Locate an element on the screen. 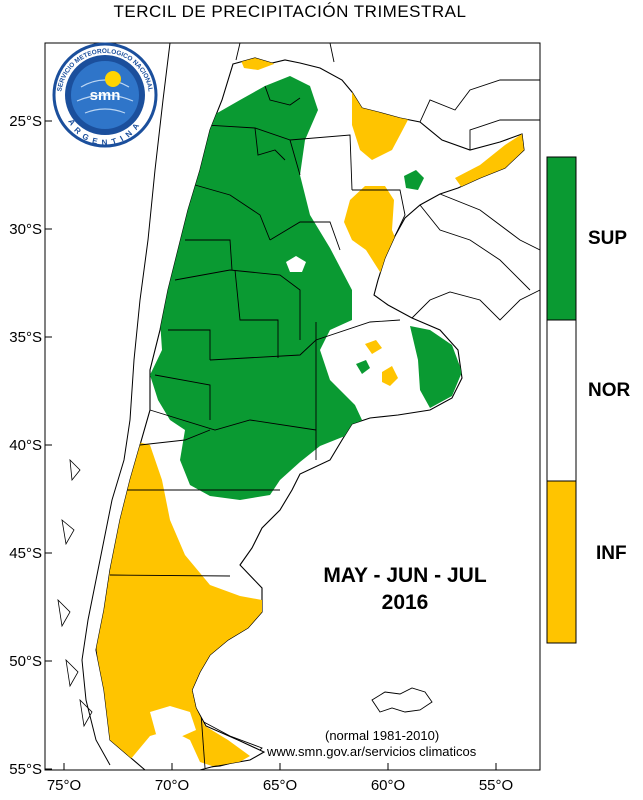  legend-colorbar is located at coordinates (561, 400).